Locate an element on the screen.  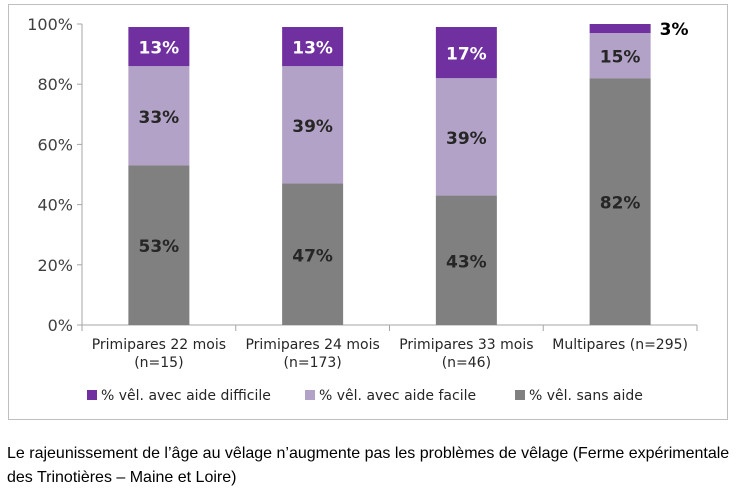
y-tick-label: 20% is located at coordinates (55, 265).